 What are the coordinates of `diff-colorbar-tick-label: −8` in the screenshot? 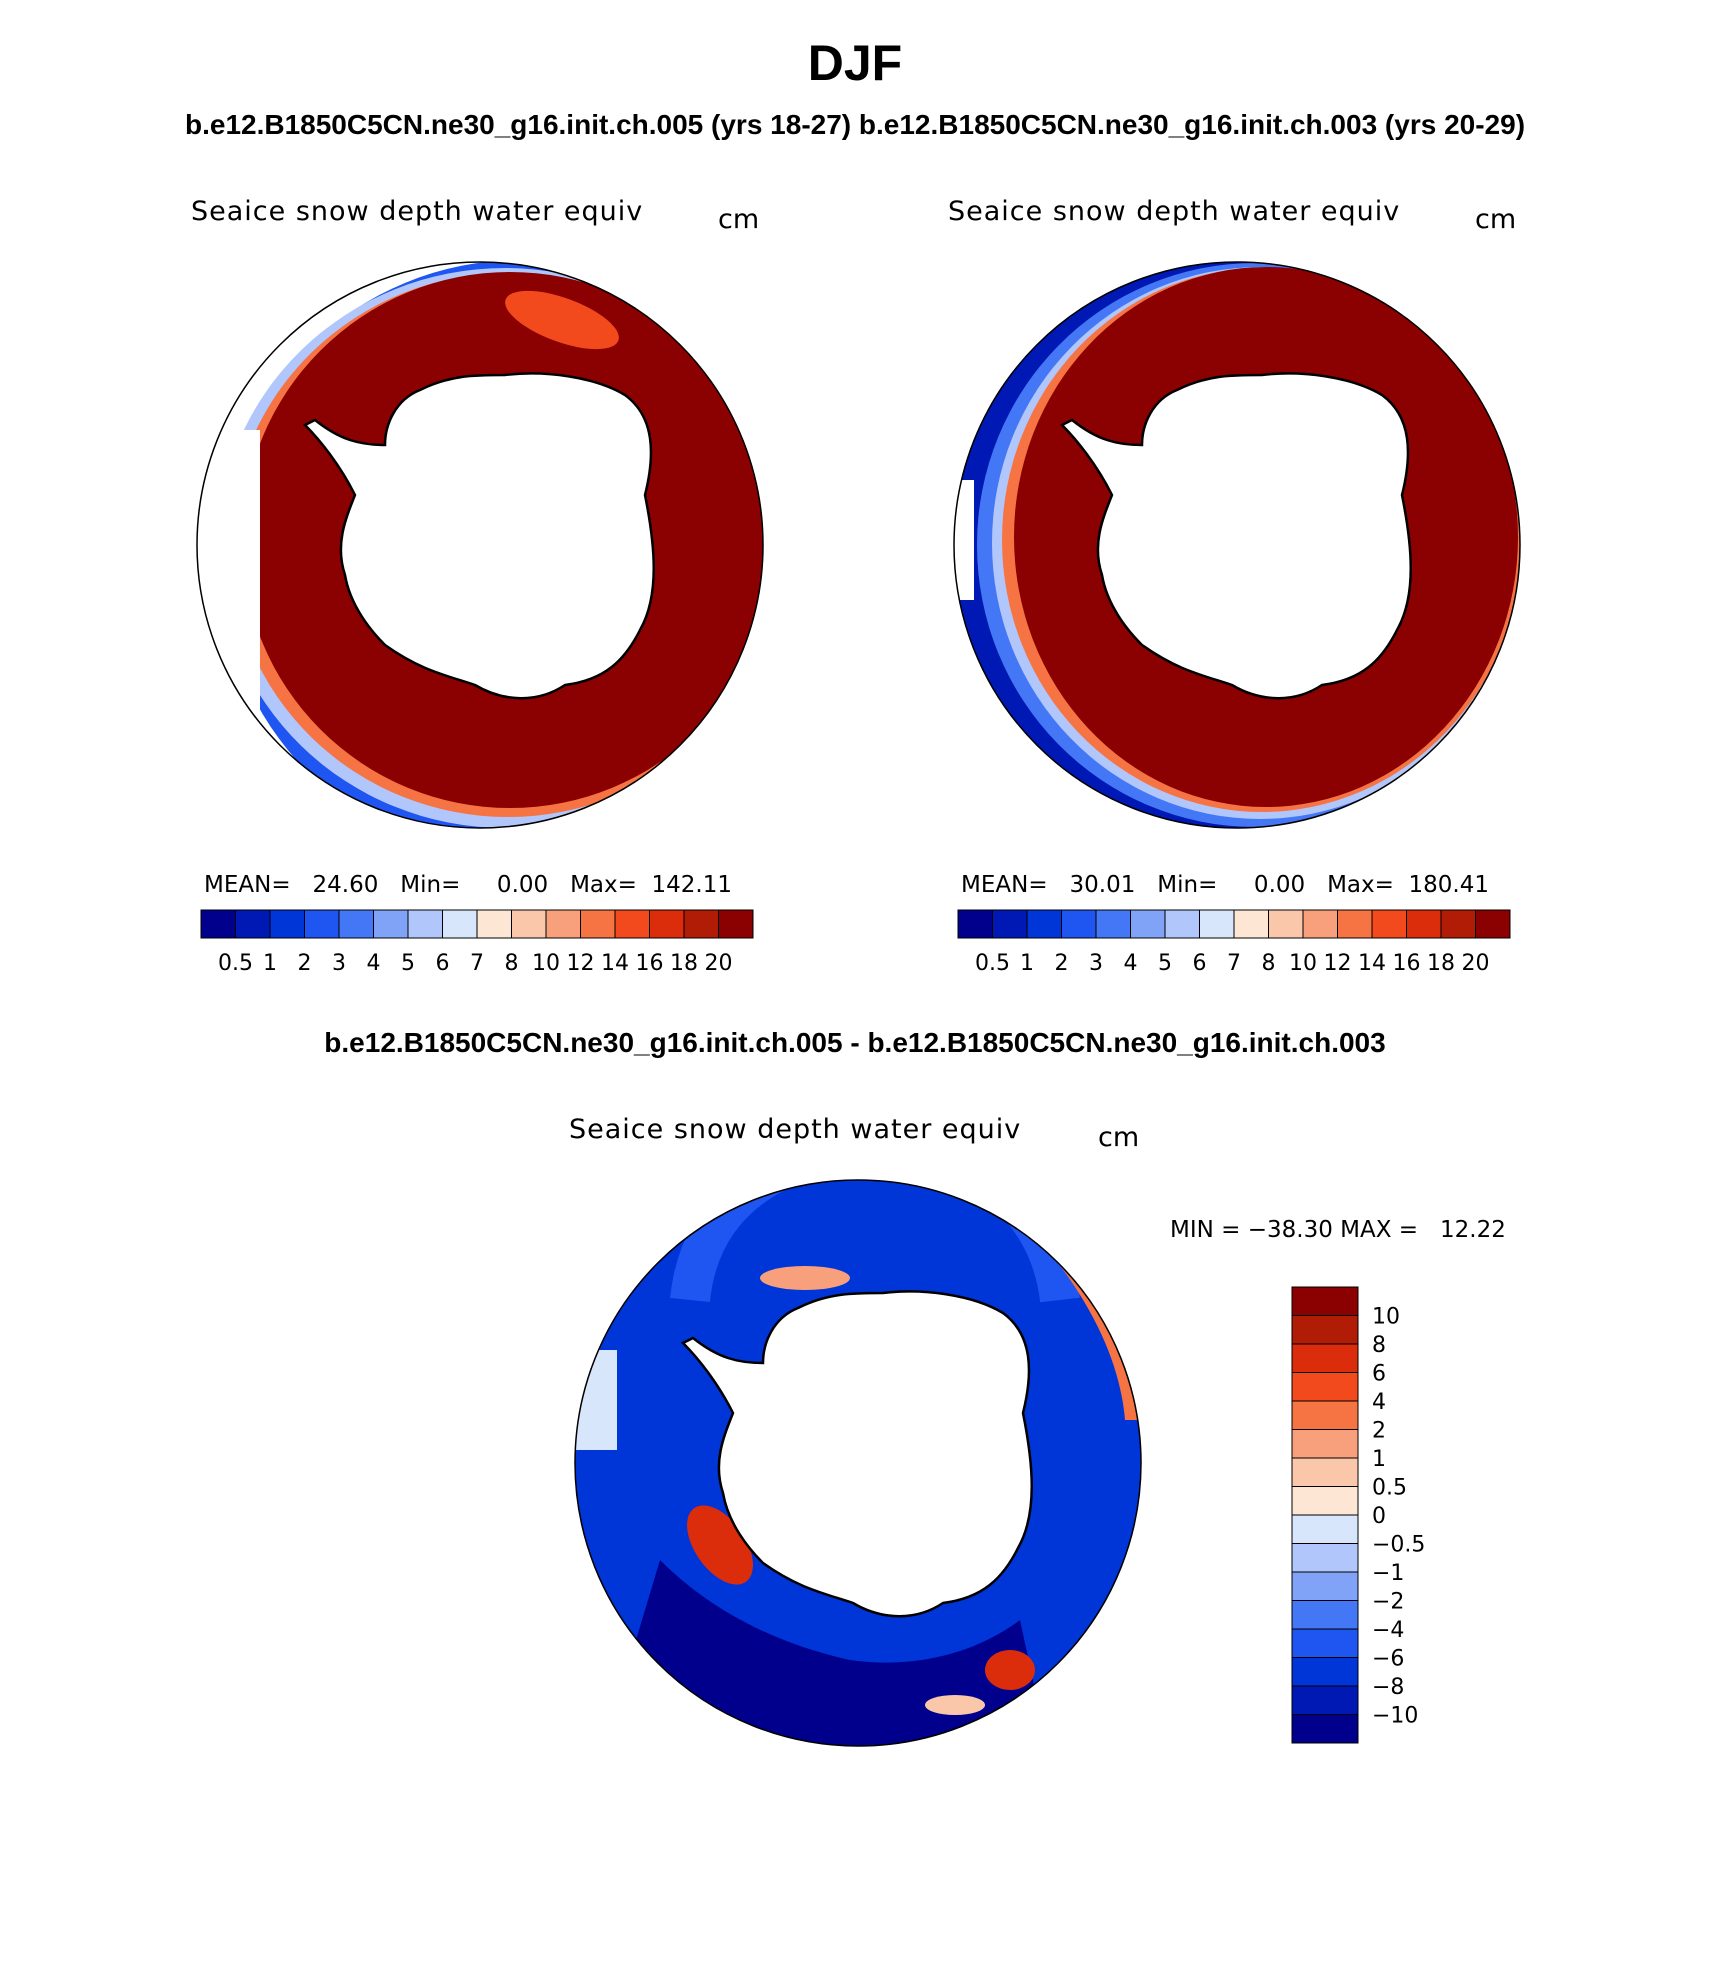 It's located at (1388, 1687).